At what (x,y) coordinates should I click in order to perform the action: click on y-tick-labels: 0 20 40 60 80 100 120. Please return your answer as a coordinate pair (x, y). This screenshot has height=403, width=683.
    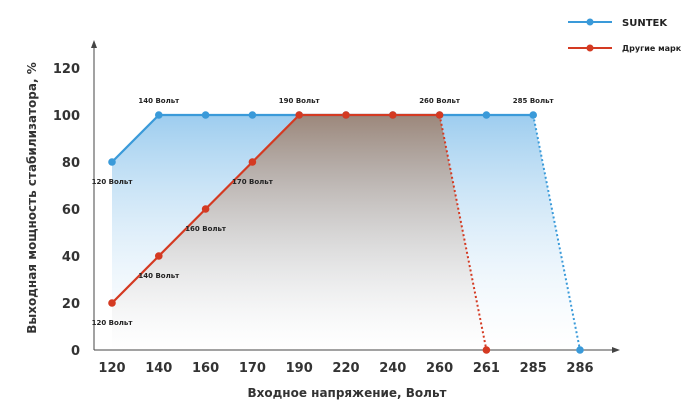
    Looking at the image, I should click on (66, 210).